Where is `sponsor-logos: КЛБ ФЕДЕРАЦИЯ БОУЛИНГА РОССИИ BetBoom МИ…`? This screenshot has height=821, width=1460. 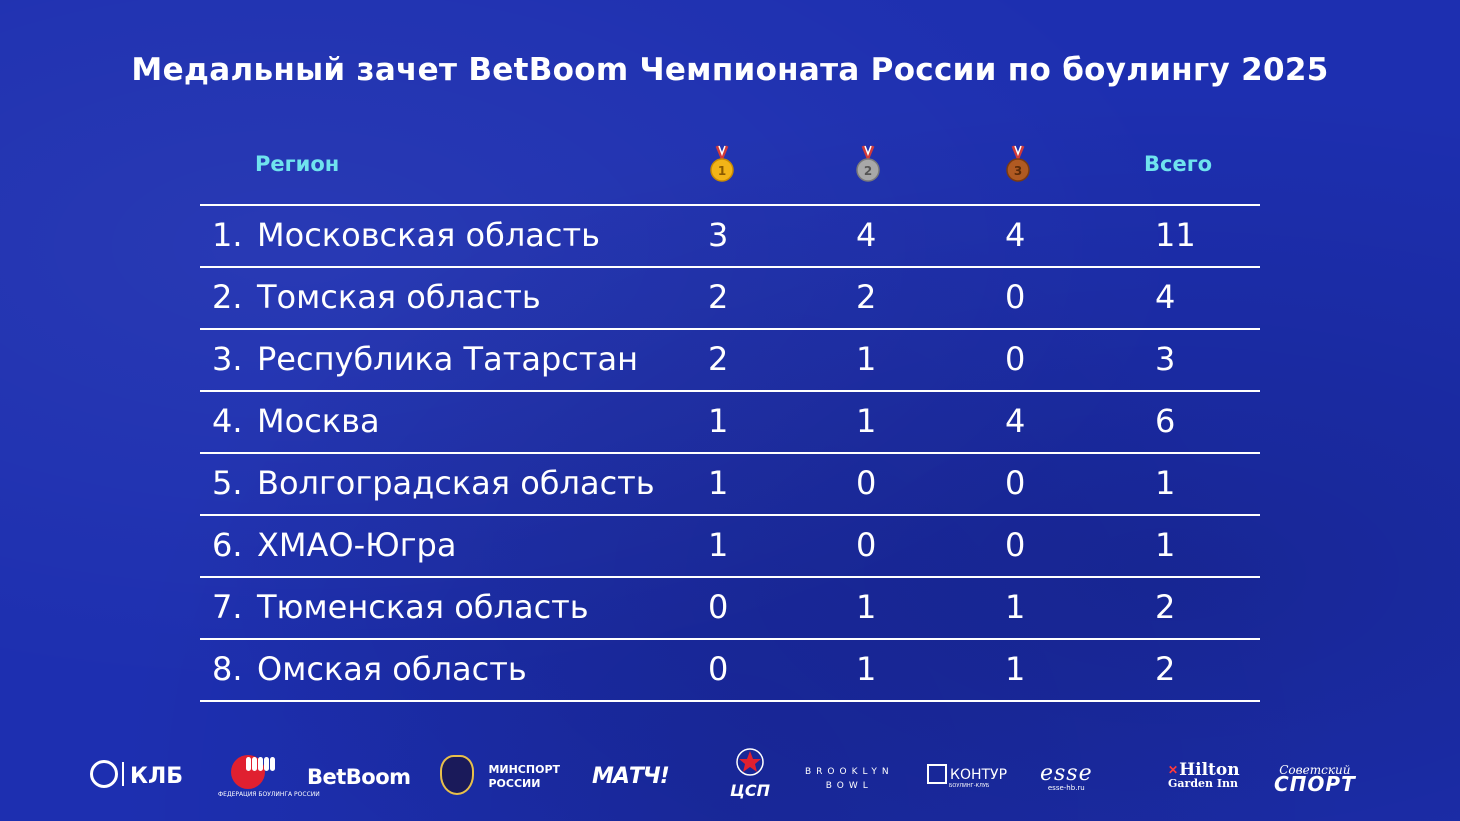 sponsor-logos: КЛБ ФЕДЕРАЦИЯ БОУЛИНГА РОССИИ BetBoom МИ… is located at coordinates (730, 778).